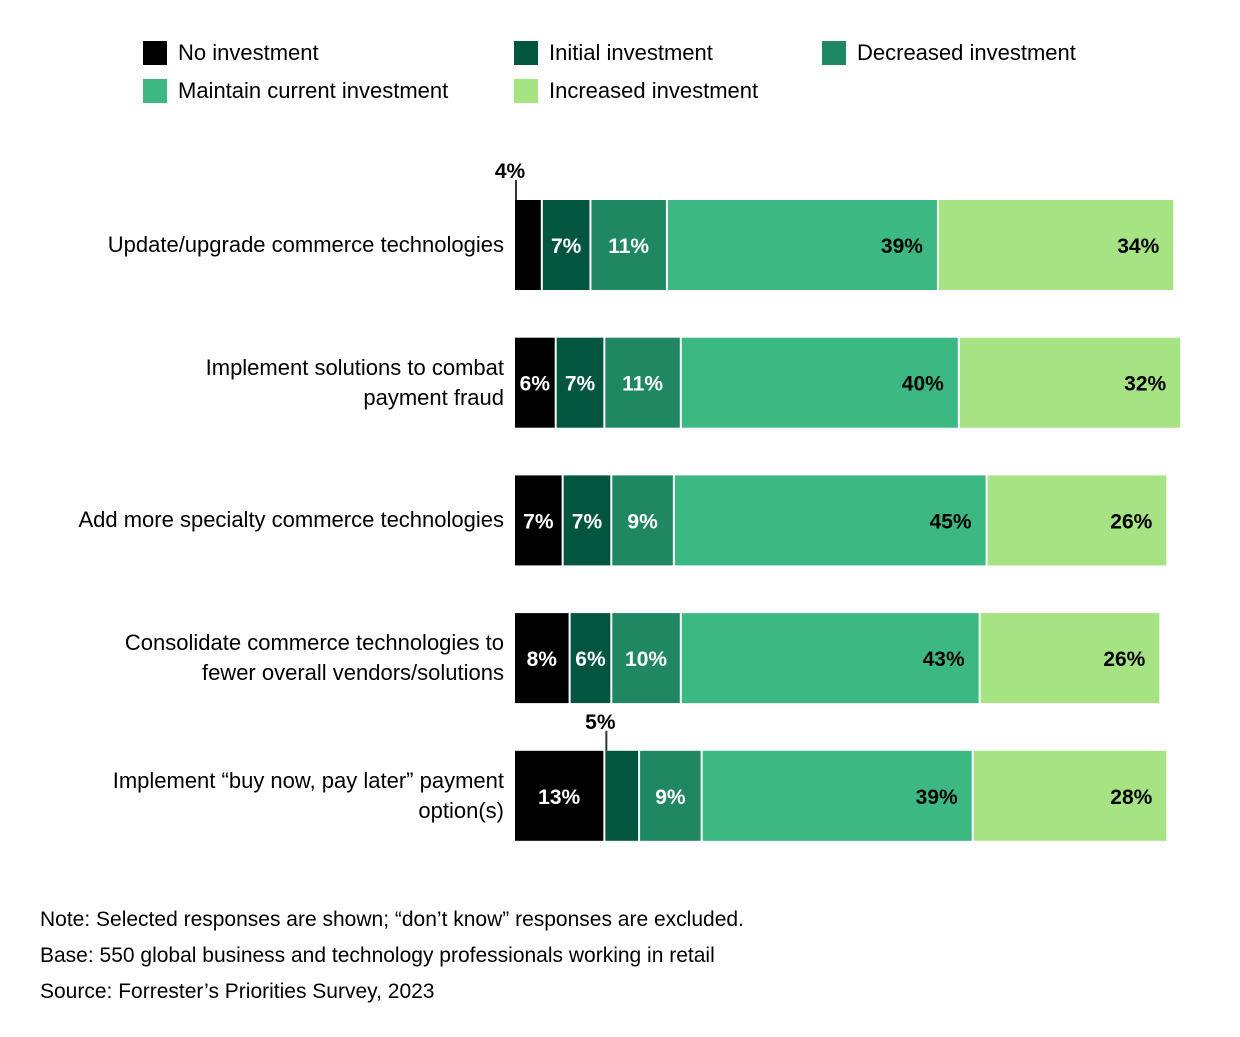  I want to click on legend-label: Initial investment, so click(631, 52).